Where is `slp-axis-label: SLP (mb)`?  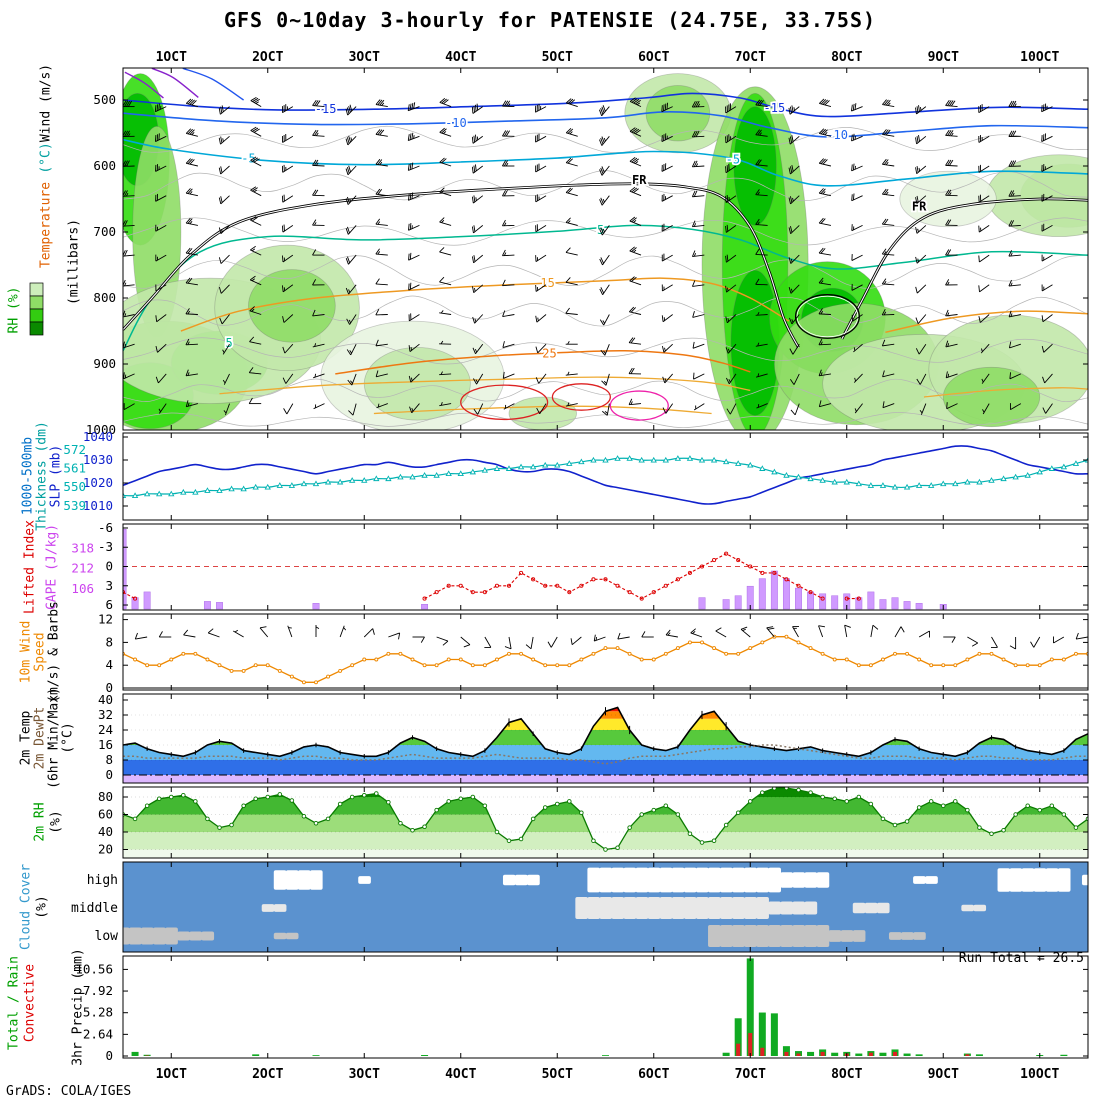 slp-axis-label: SLP (mb) is located at coordinates (56, 476).